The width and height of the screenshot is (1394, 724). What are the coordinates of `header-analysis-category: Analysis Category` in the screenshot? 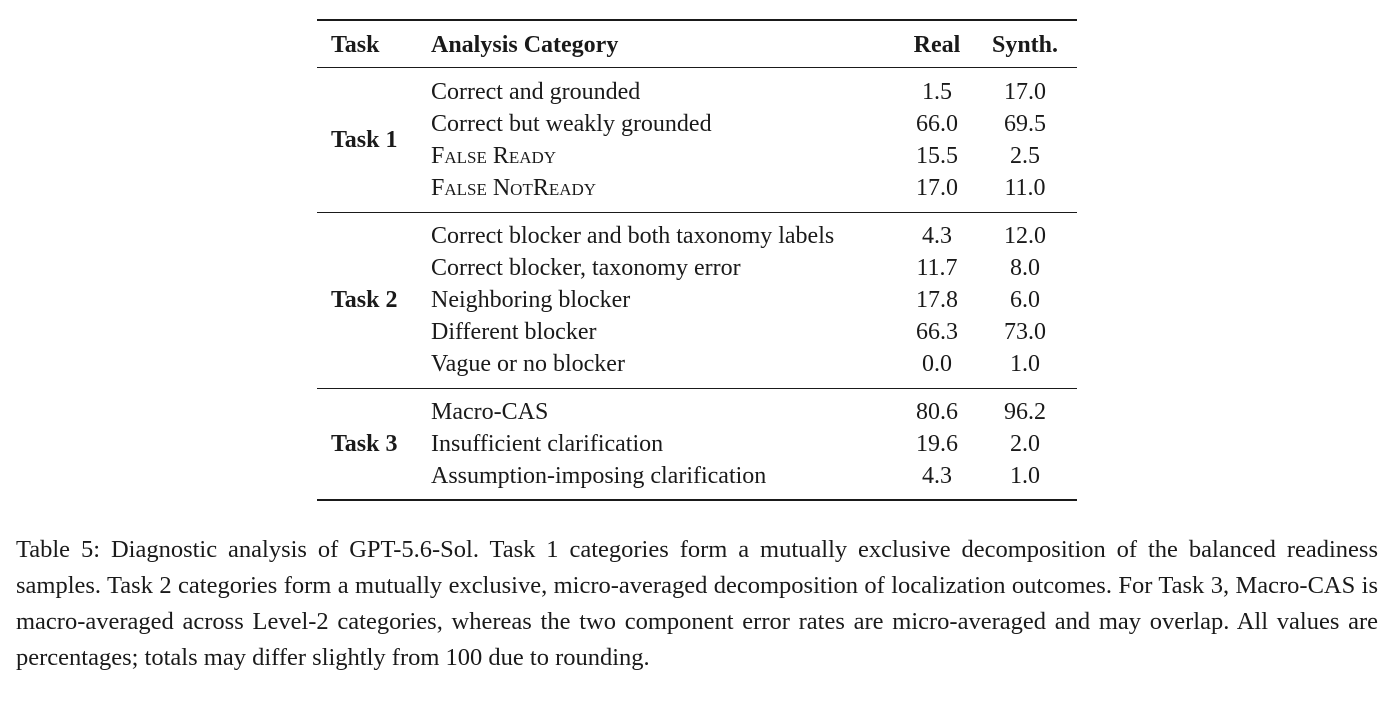 It's located at (525, 45).